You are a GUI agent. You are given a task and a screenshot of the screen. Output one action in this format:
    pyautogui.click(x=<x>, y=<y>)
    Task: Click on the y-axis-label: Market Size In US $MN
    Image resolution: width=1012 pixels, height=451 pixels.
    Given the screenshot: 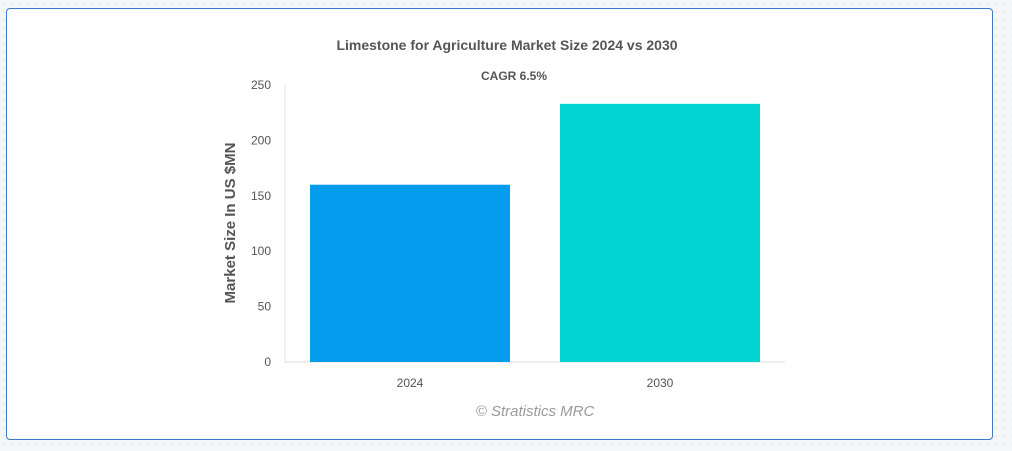 What is the action you would take?
    pyautogui.click(x=230, y=223)
    